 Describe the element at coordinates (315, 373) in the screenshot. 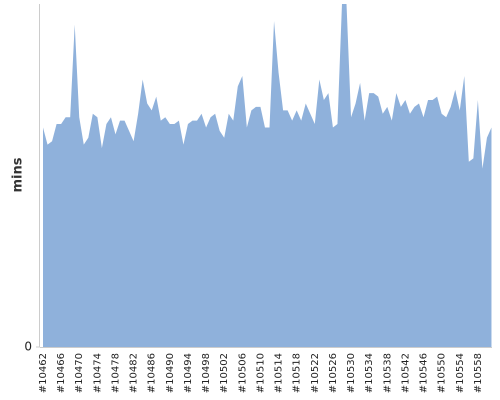

I see `x-tick-label: #10522` at that location.